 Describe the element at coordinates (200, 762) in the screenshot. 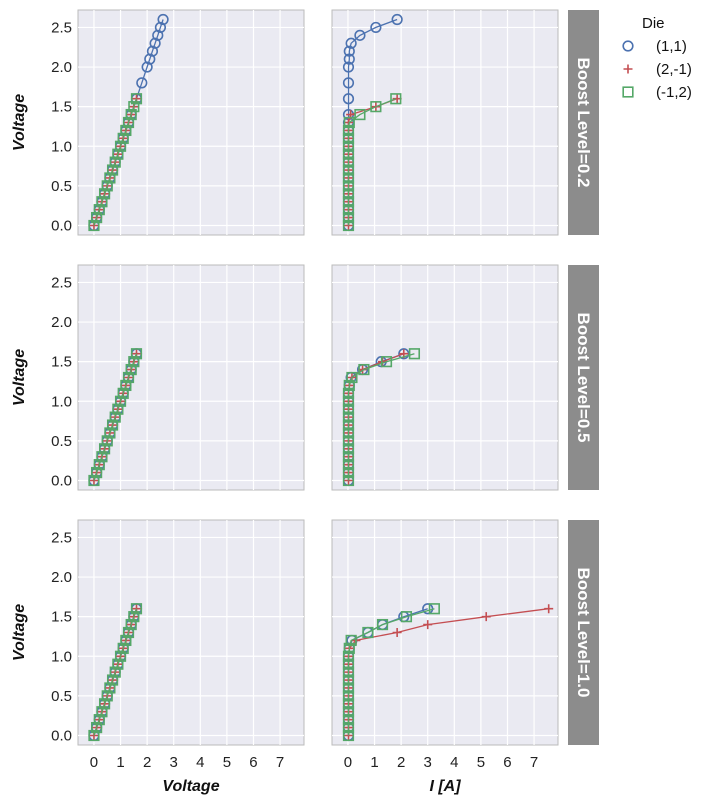

I see `x-tick-label: 4` at that location.